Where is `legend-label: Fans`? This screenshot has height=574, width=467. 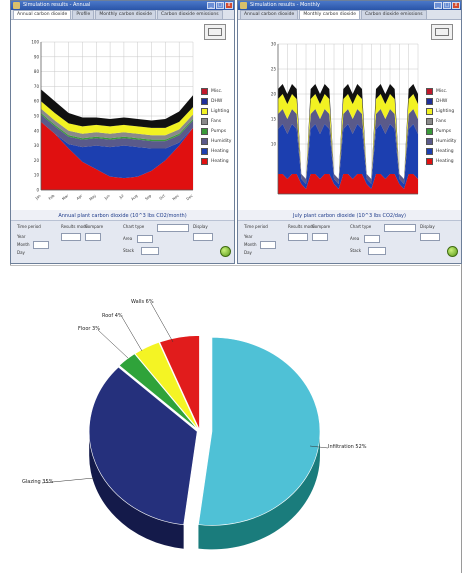
legend-label: Fans is located at coordinates (216, 121).